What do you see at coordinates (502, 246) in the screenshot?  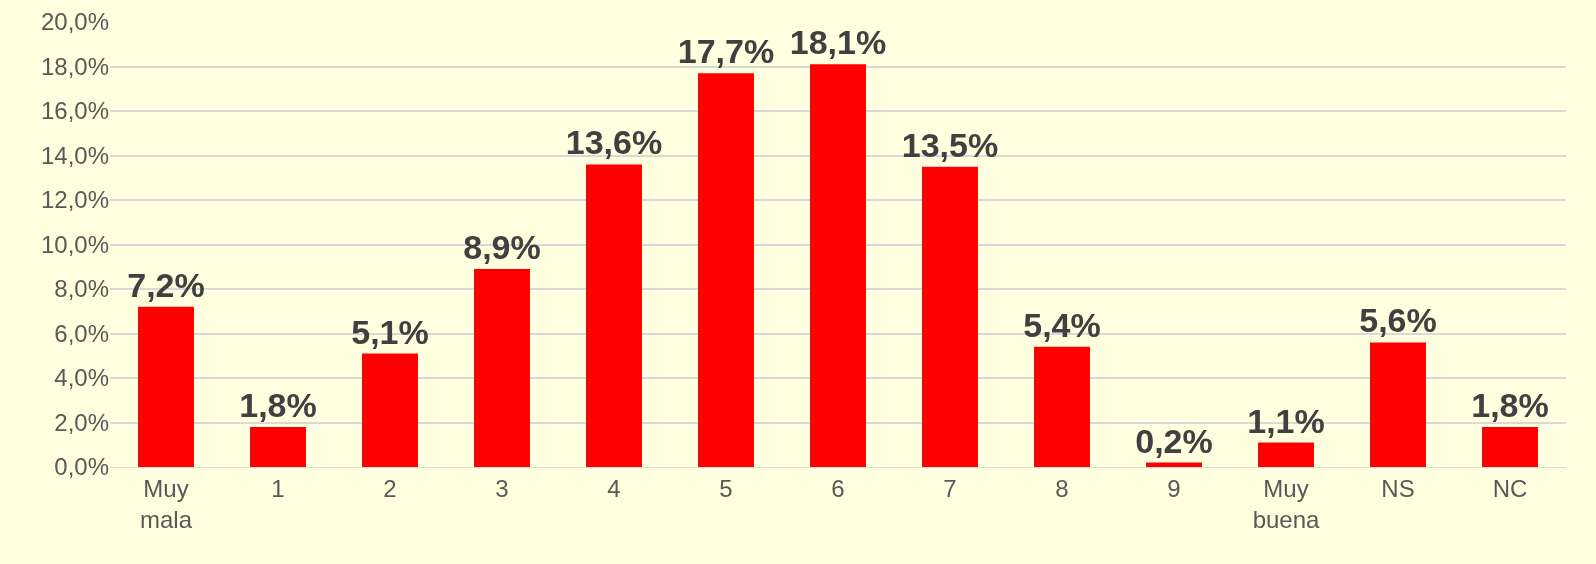 I see `data-label: 8,9%` at bounding box center [502, 246].